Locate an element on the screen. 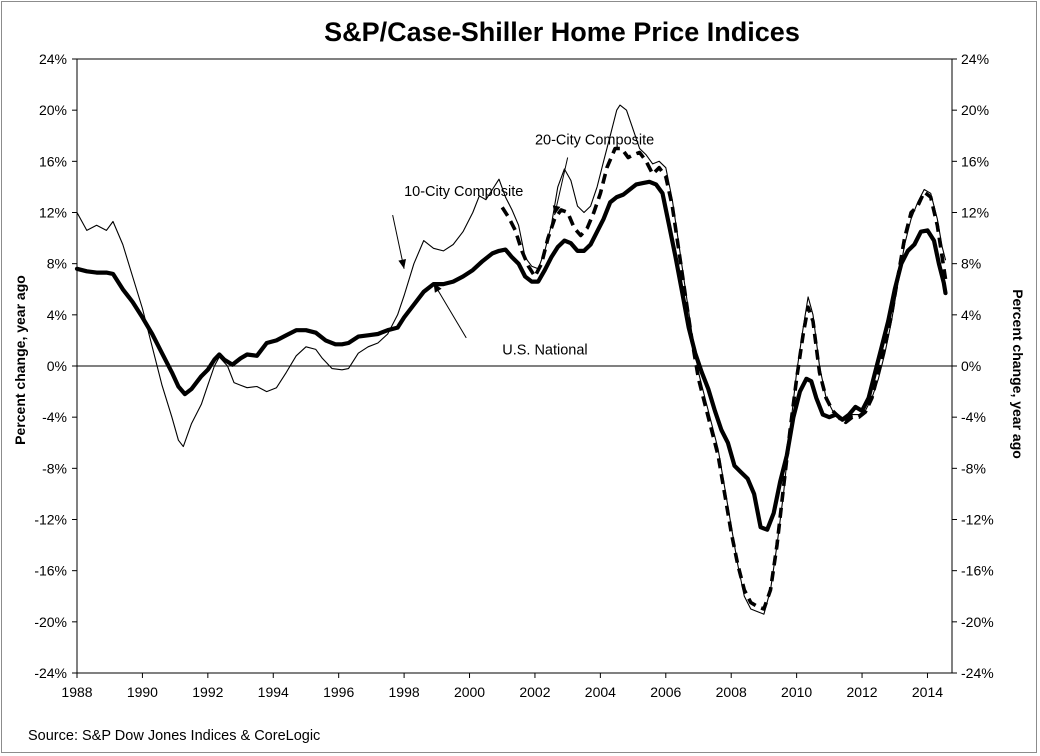 The width and height of the screenshot is (1040, 756). x-tick-label: 1996 is located at coordinates (338, 692).